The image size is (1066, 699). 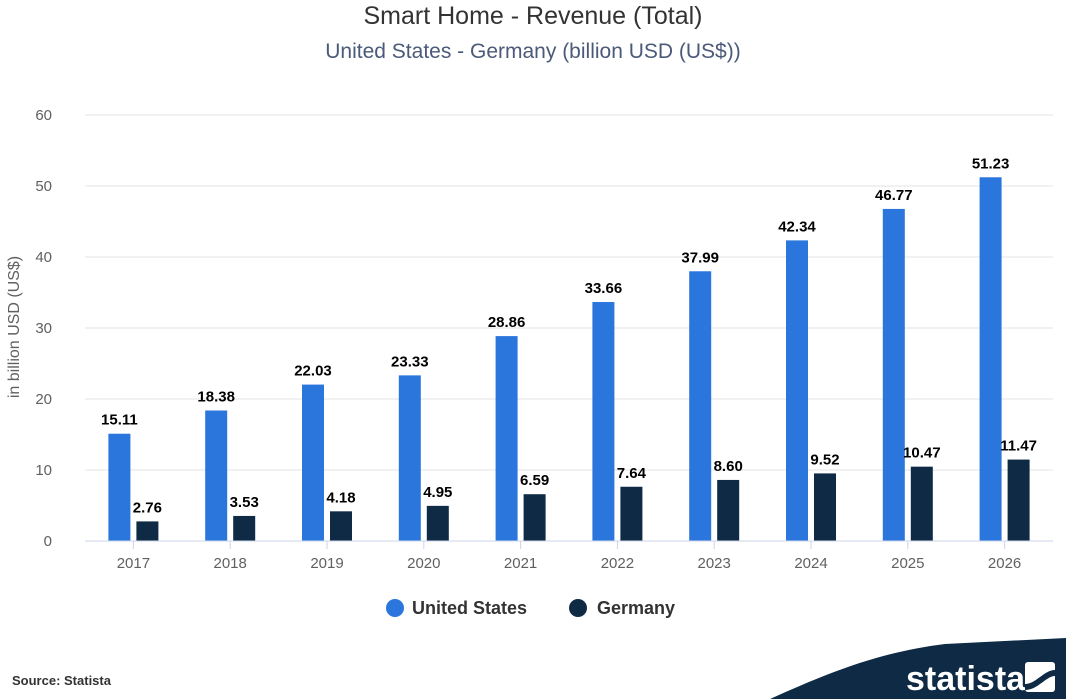 I want to click on bar-germany-2024, so click(x=825, y=507).